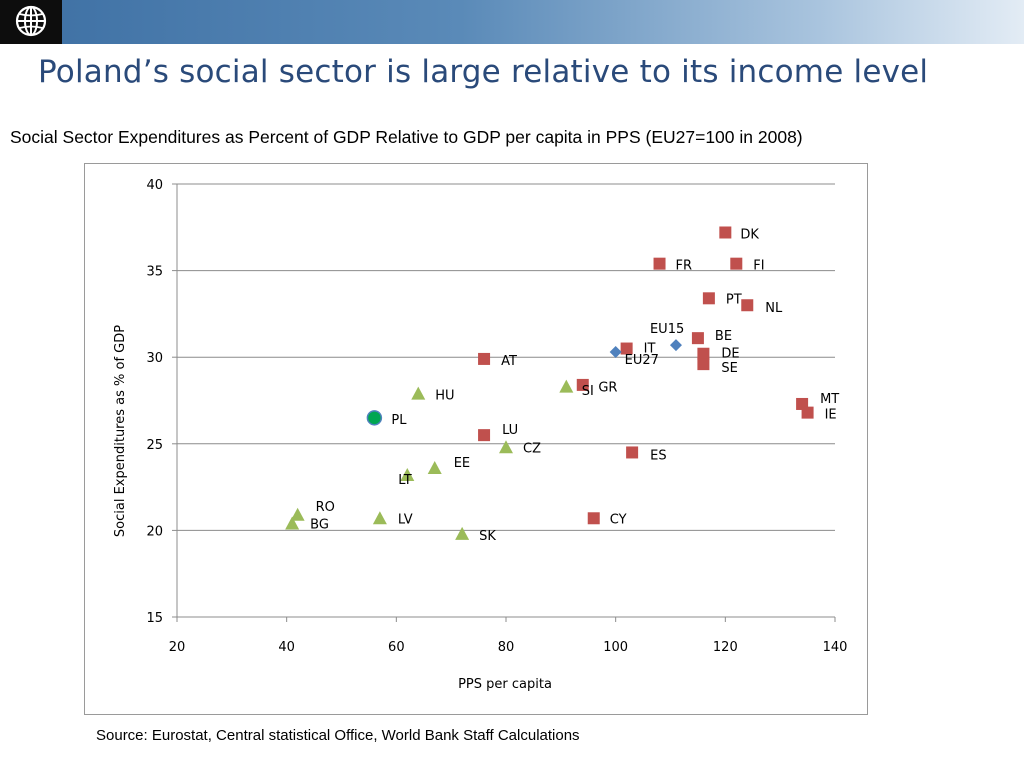 The image size is (1024, 768). Describe the element at coordinates (667, 329) in the screenshot. I see `point-label-eu15: EU15` at that location.